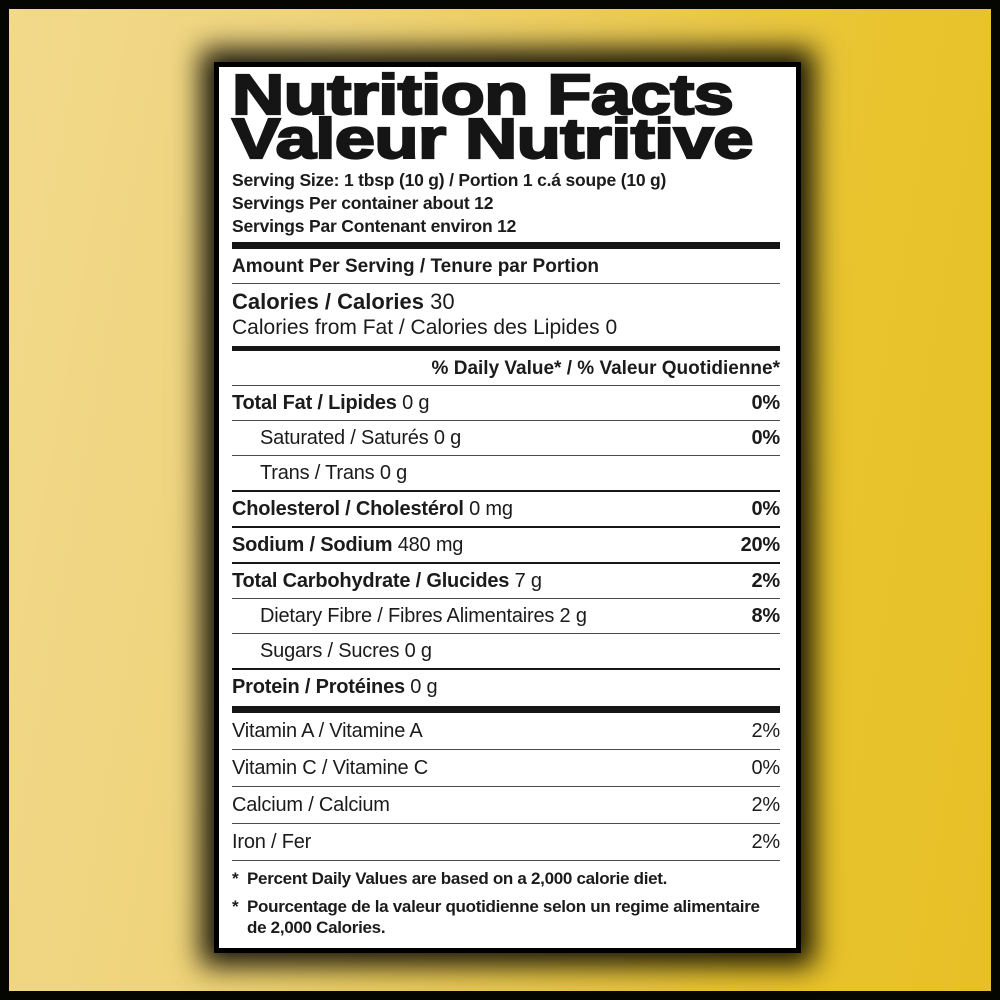  Describe the element at coordinates (765, 768) in the screenshot. I see `vitamin-percent: 0%` at that location.